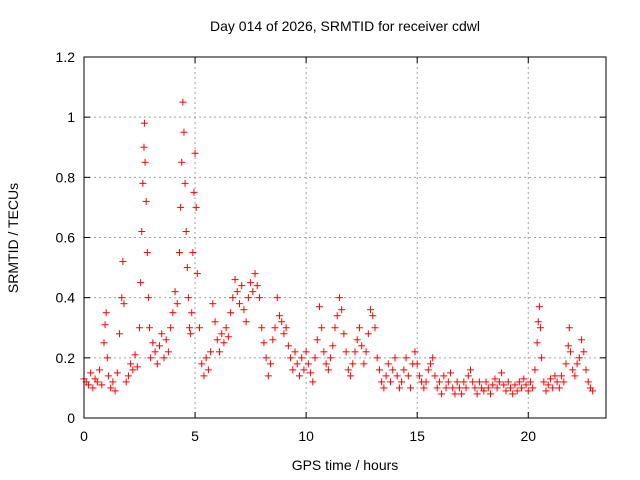 The width and height of the screenshot is (640, 480). Describe the element at coordinates (66, 238) in the screenshot. I see `y-tick-label: 0.6` at that location.